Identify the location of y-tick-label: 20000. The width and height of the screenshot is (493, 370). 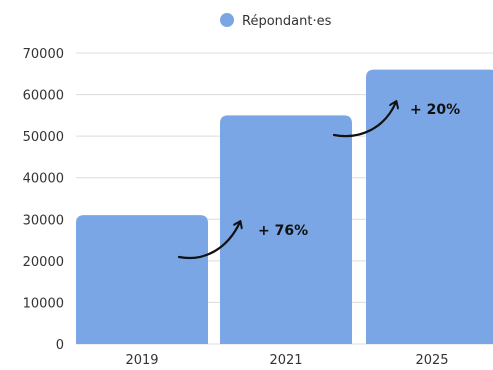
(43, 262).